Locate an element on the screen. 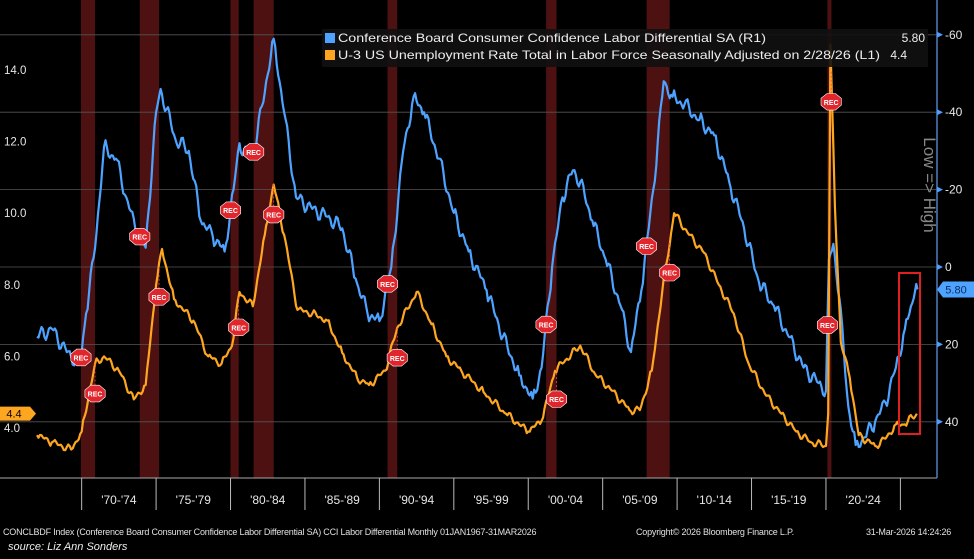 The image size is (974, 559). left-tick-label: 12.0 is located at coordinates (15, 143).